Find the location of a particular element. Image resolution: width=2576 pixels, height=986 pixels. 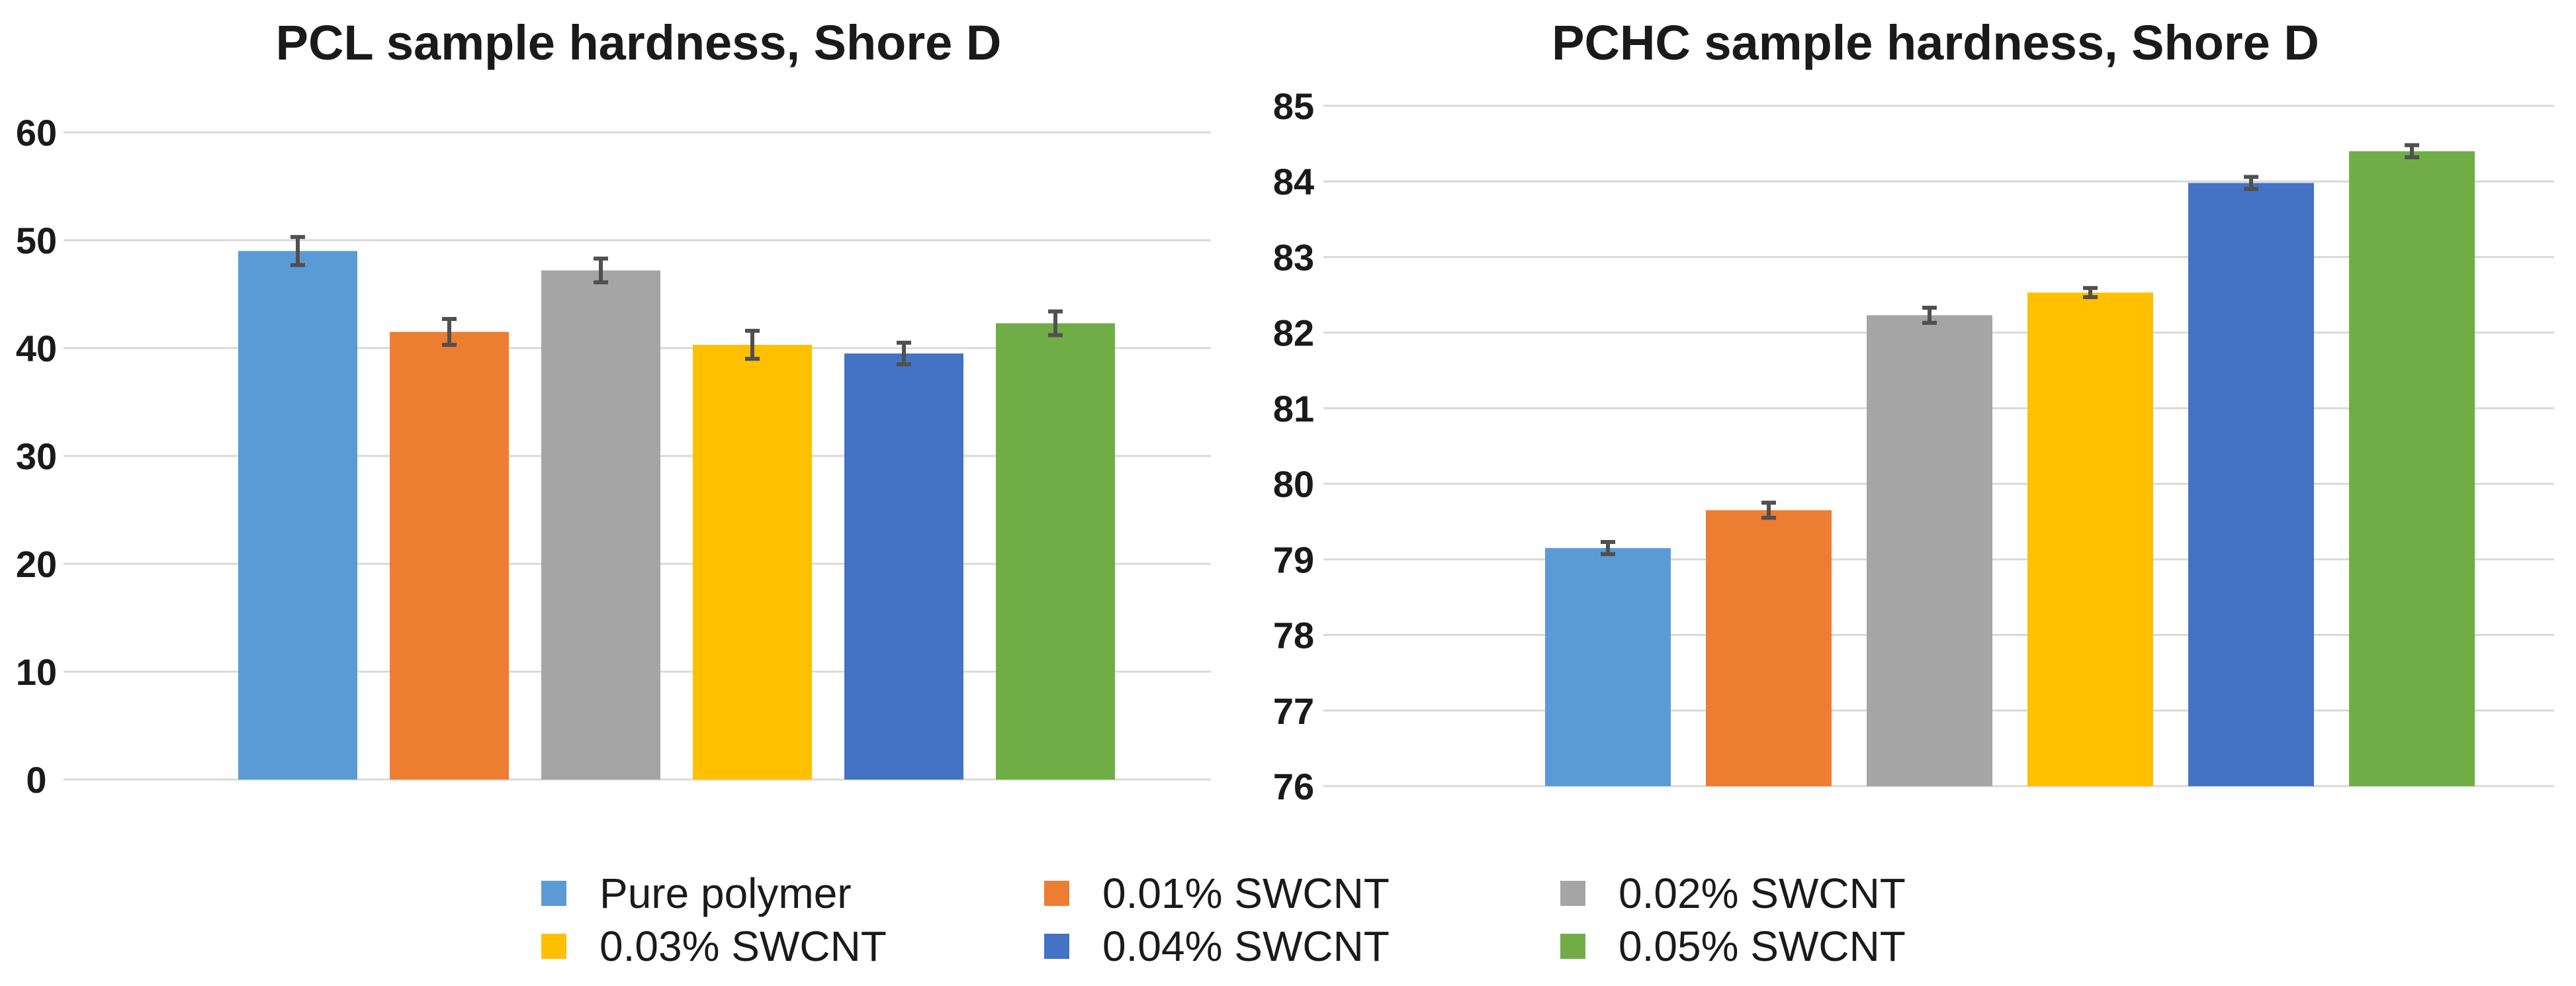

pchc-error-bar-pure-polymer is located at coordinates (1608, 548).